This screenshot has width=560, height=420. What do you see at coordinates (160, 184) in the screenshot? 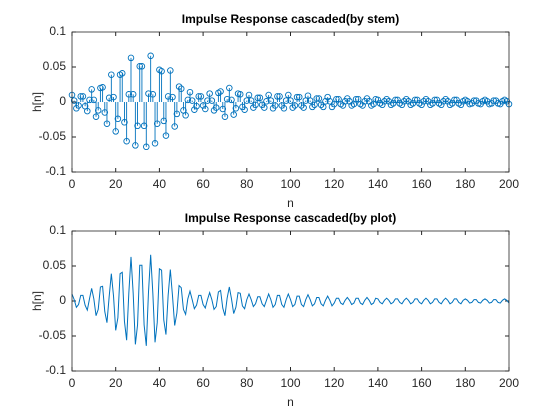
I see `x-tick-label: 40` at bounding box center [160, 184].